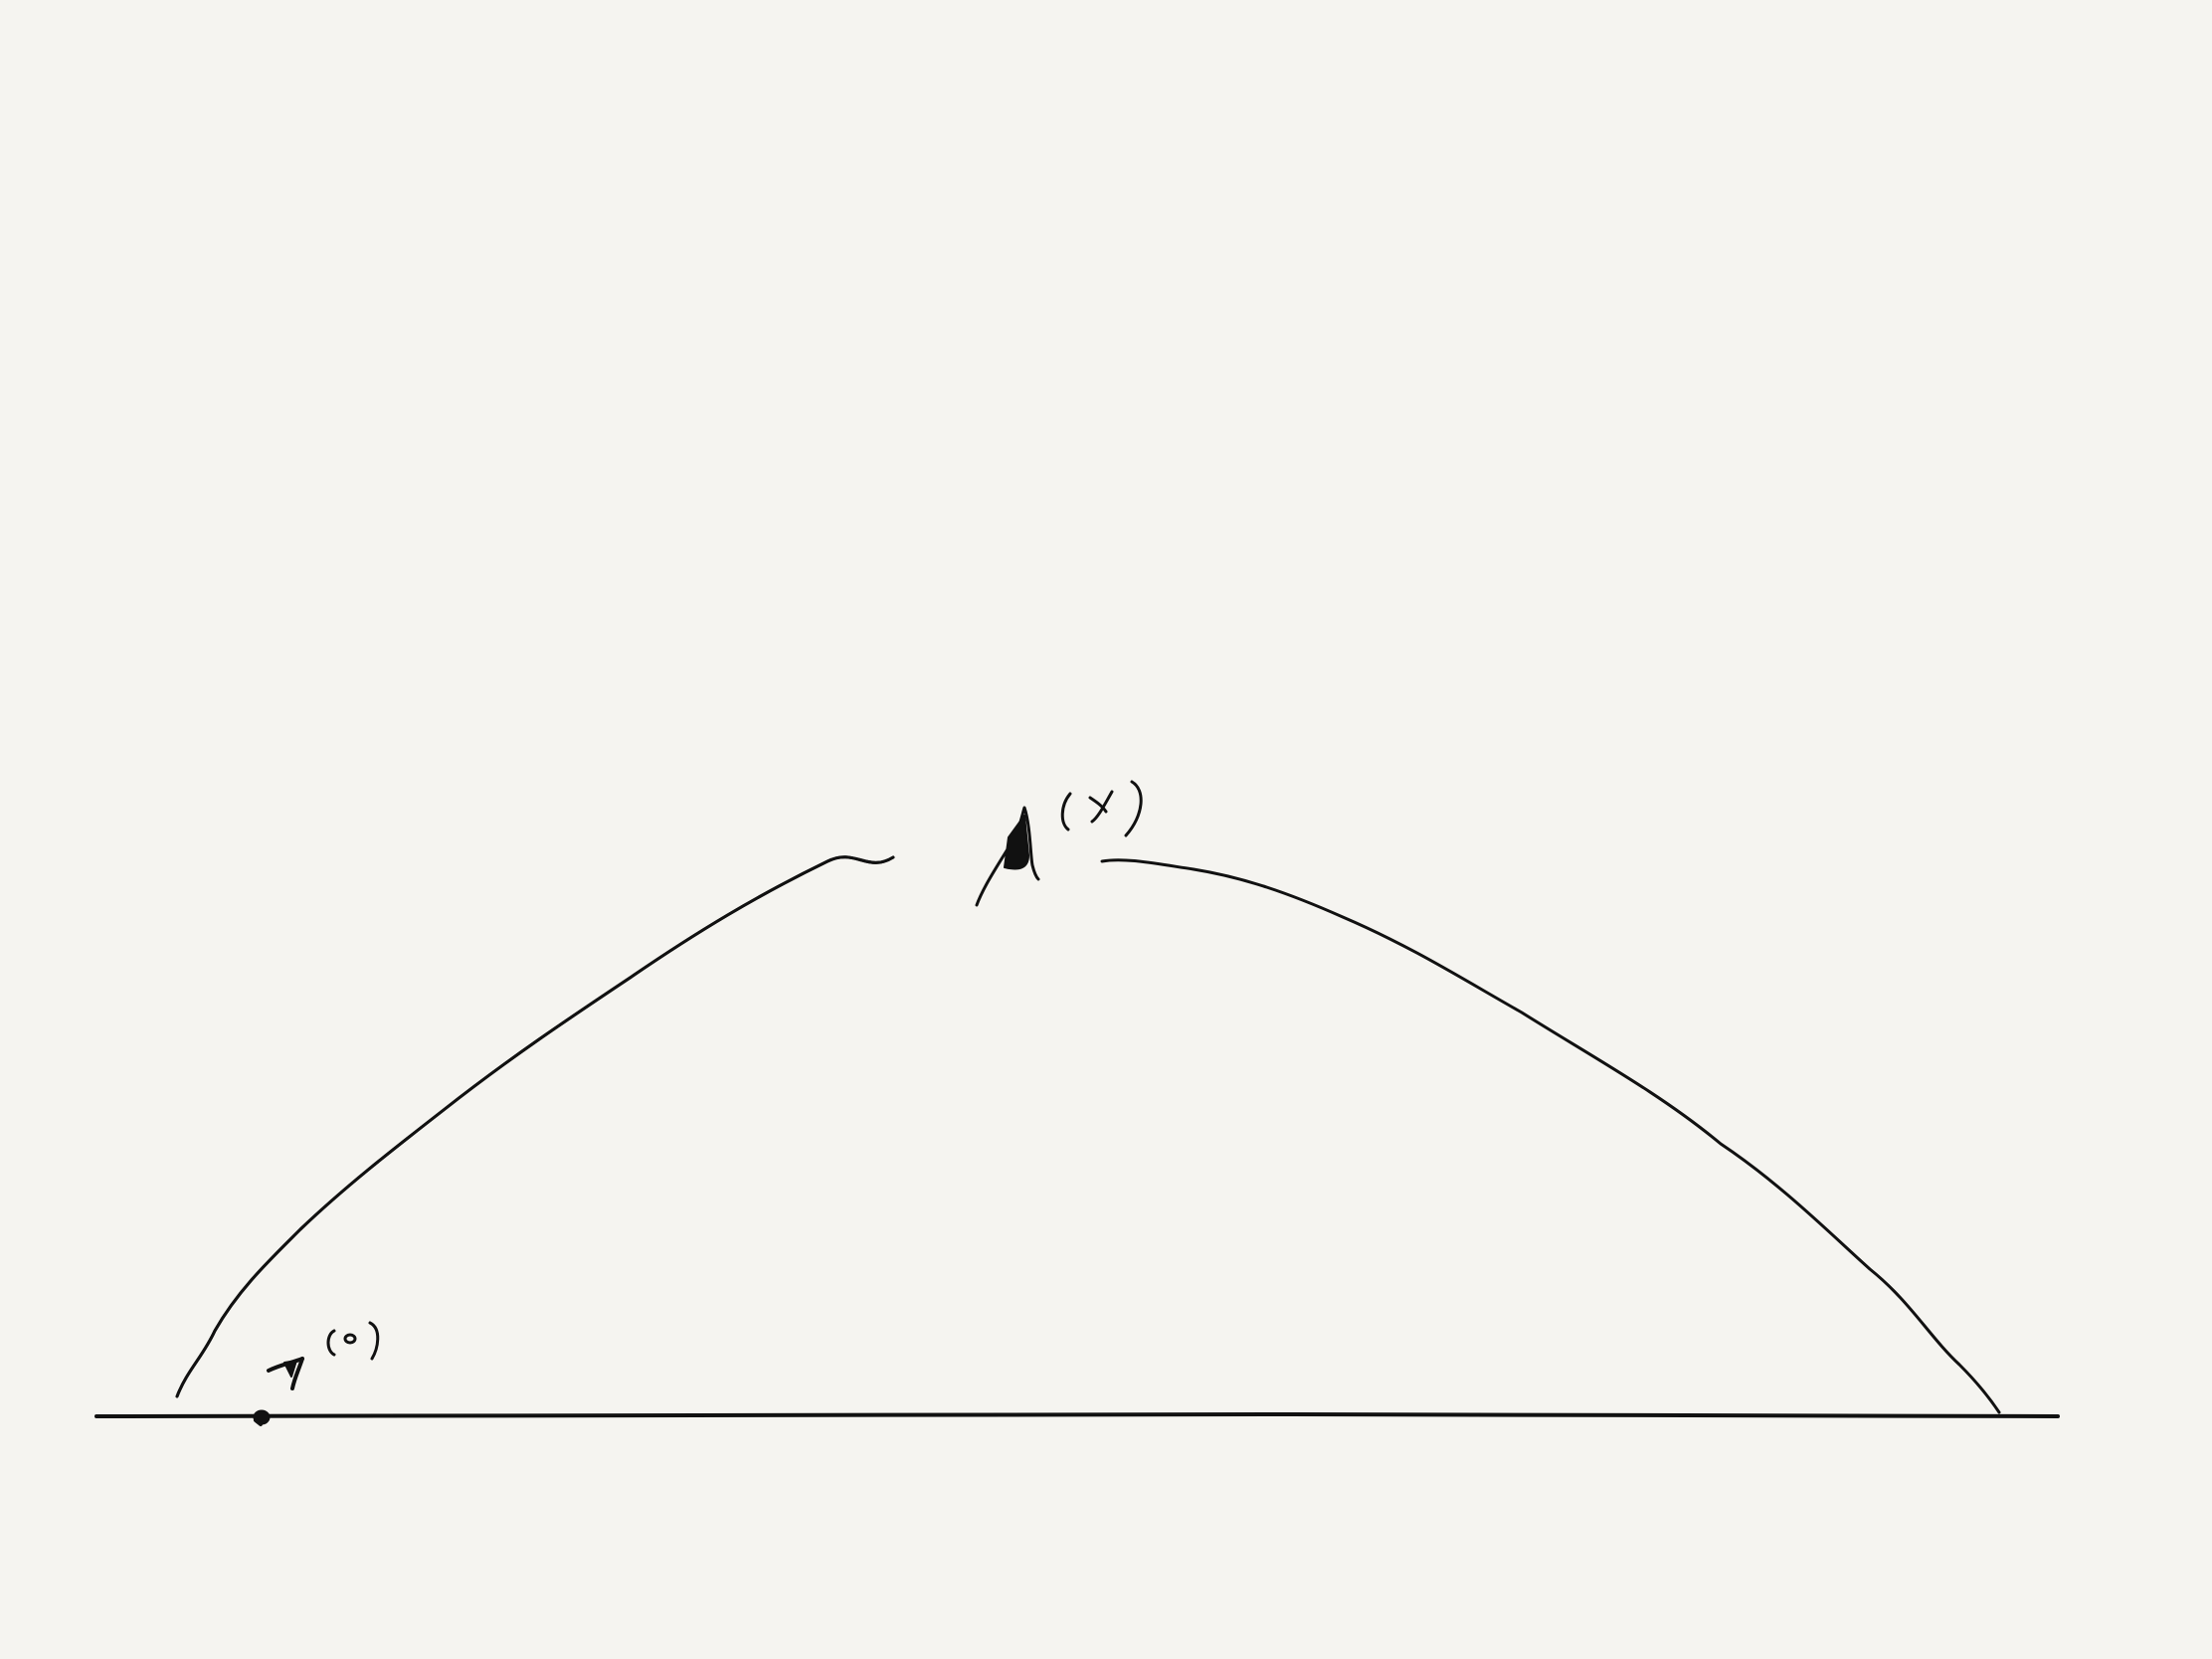 The width and height of the screenshot is (2212, 1659). What do you see at coordinates (323, 1355) in the screenshot?
I see `label-start-handwritten` at bounding box center [323, 1355].